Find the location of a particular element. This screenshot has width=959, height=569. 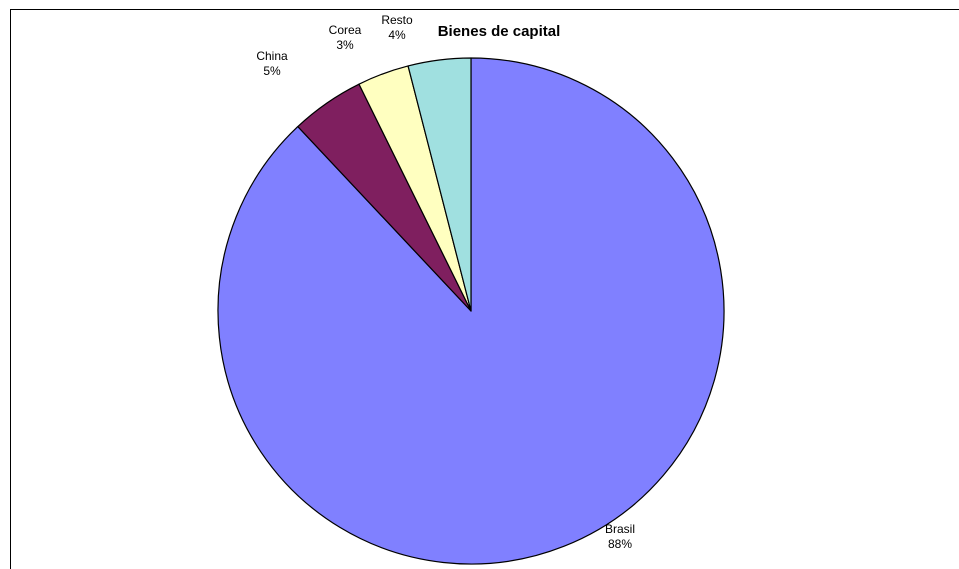

slice-name: Corea is located at coordinates (345, 30).